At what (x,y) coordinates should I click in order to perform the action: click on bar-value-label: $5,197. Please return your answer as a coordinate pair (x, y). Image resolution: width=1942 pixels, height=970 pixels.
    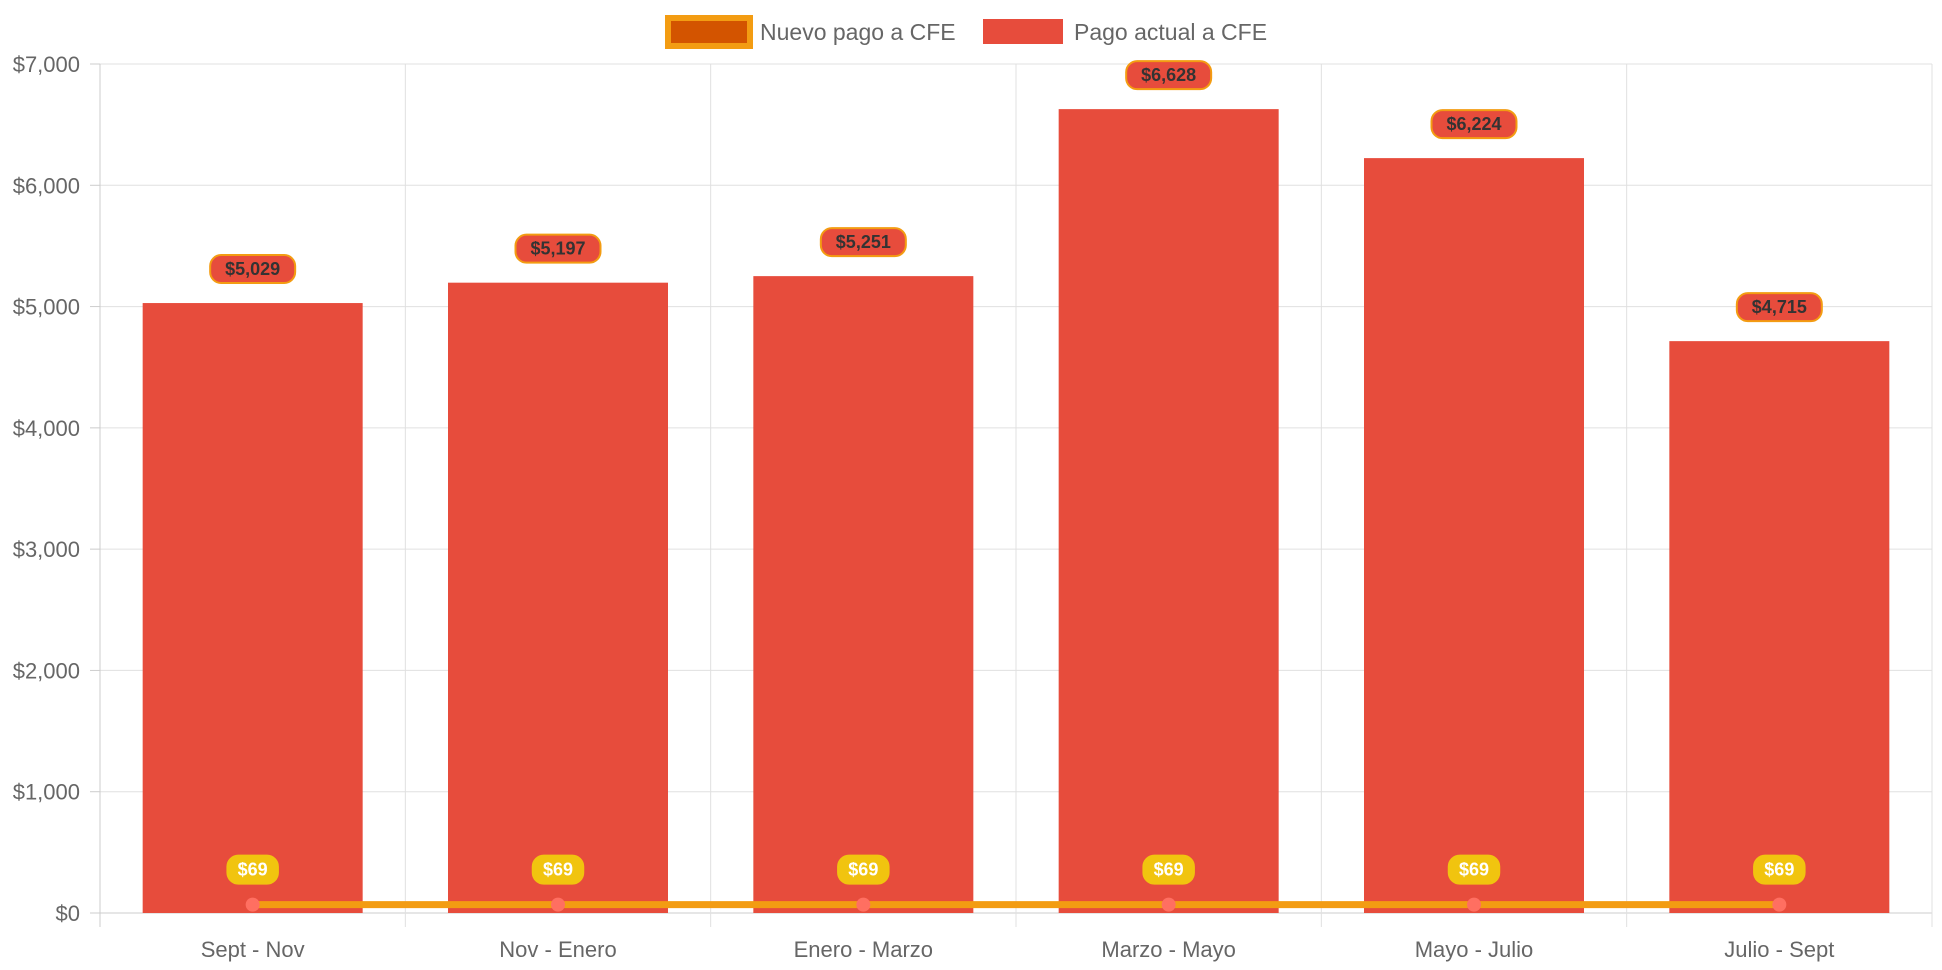
    Looking at the image, I should click on (557, 249).